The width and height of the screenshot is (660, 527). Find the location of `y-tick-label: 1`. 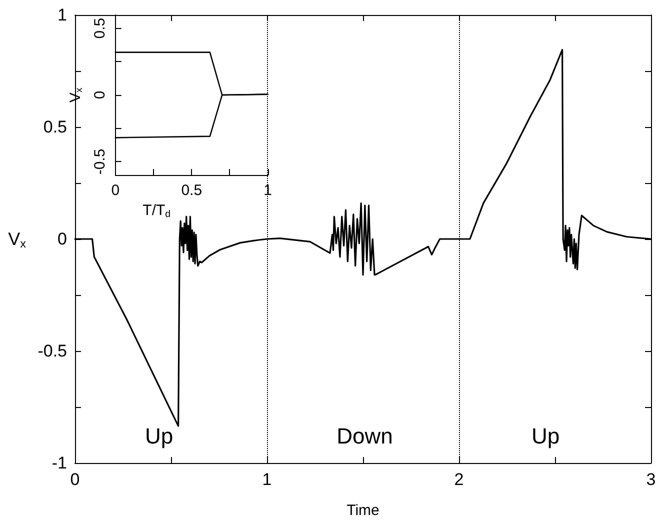

y-tick-label: 1 is located at coordinates (62, 15).